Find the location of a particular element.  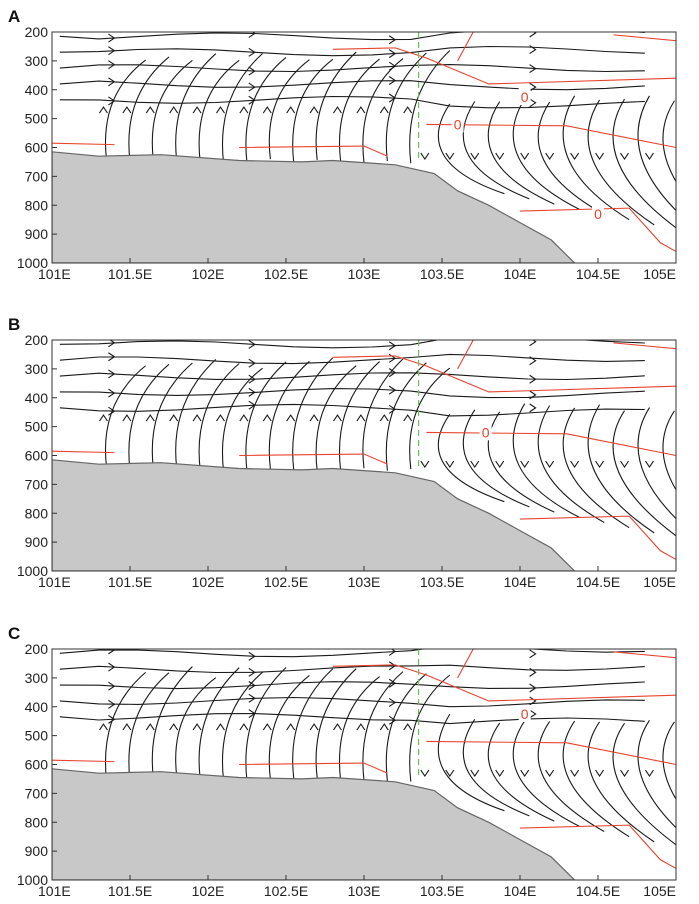

panel-letter: A is located at coordinates (14, 16).